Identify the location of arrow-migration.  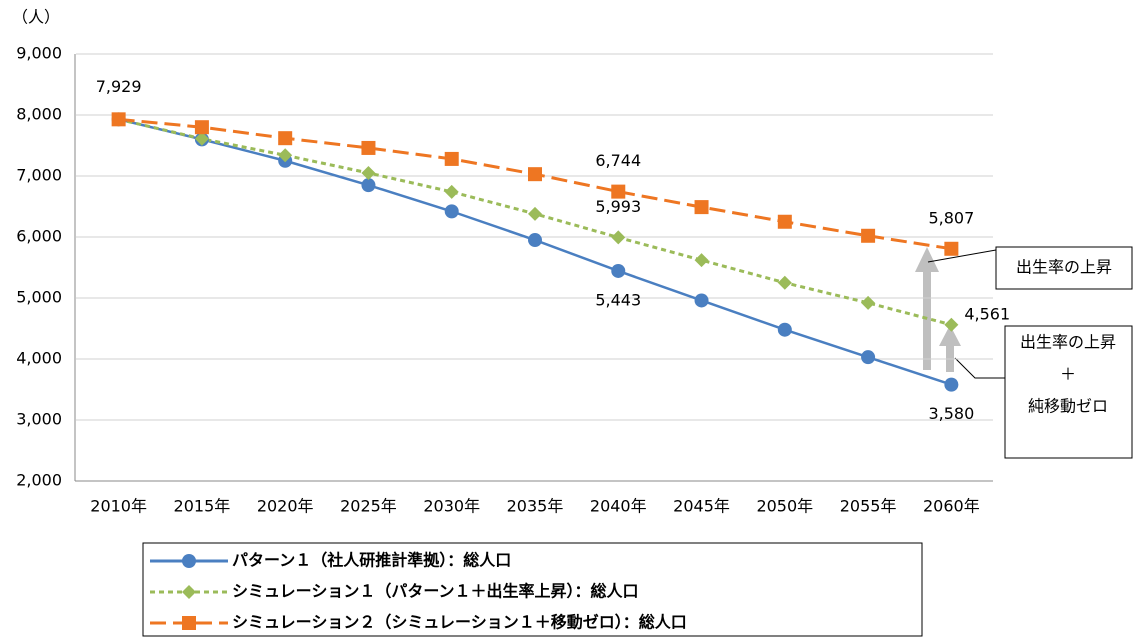
(950, 348).